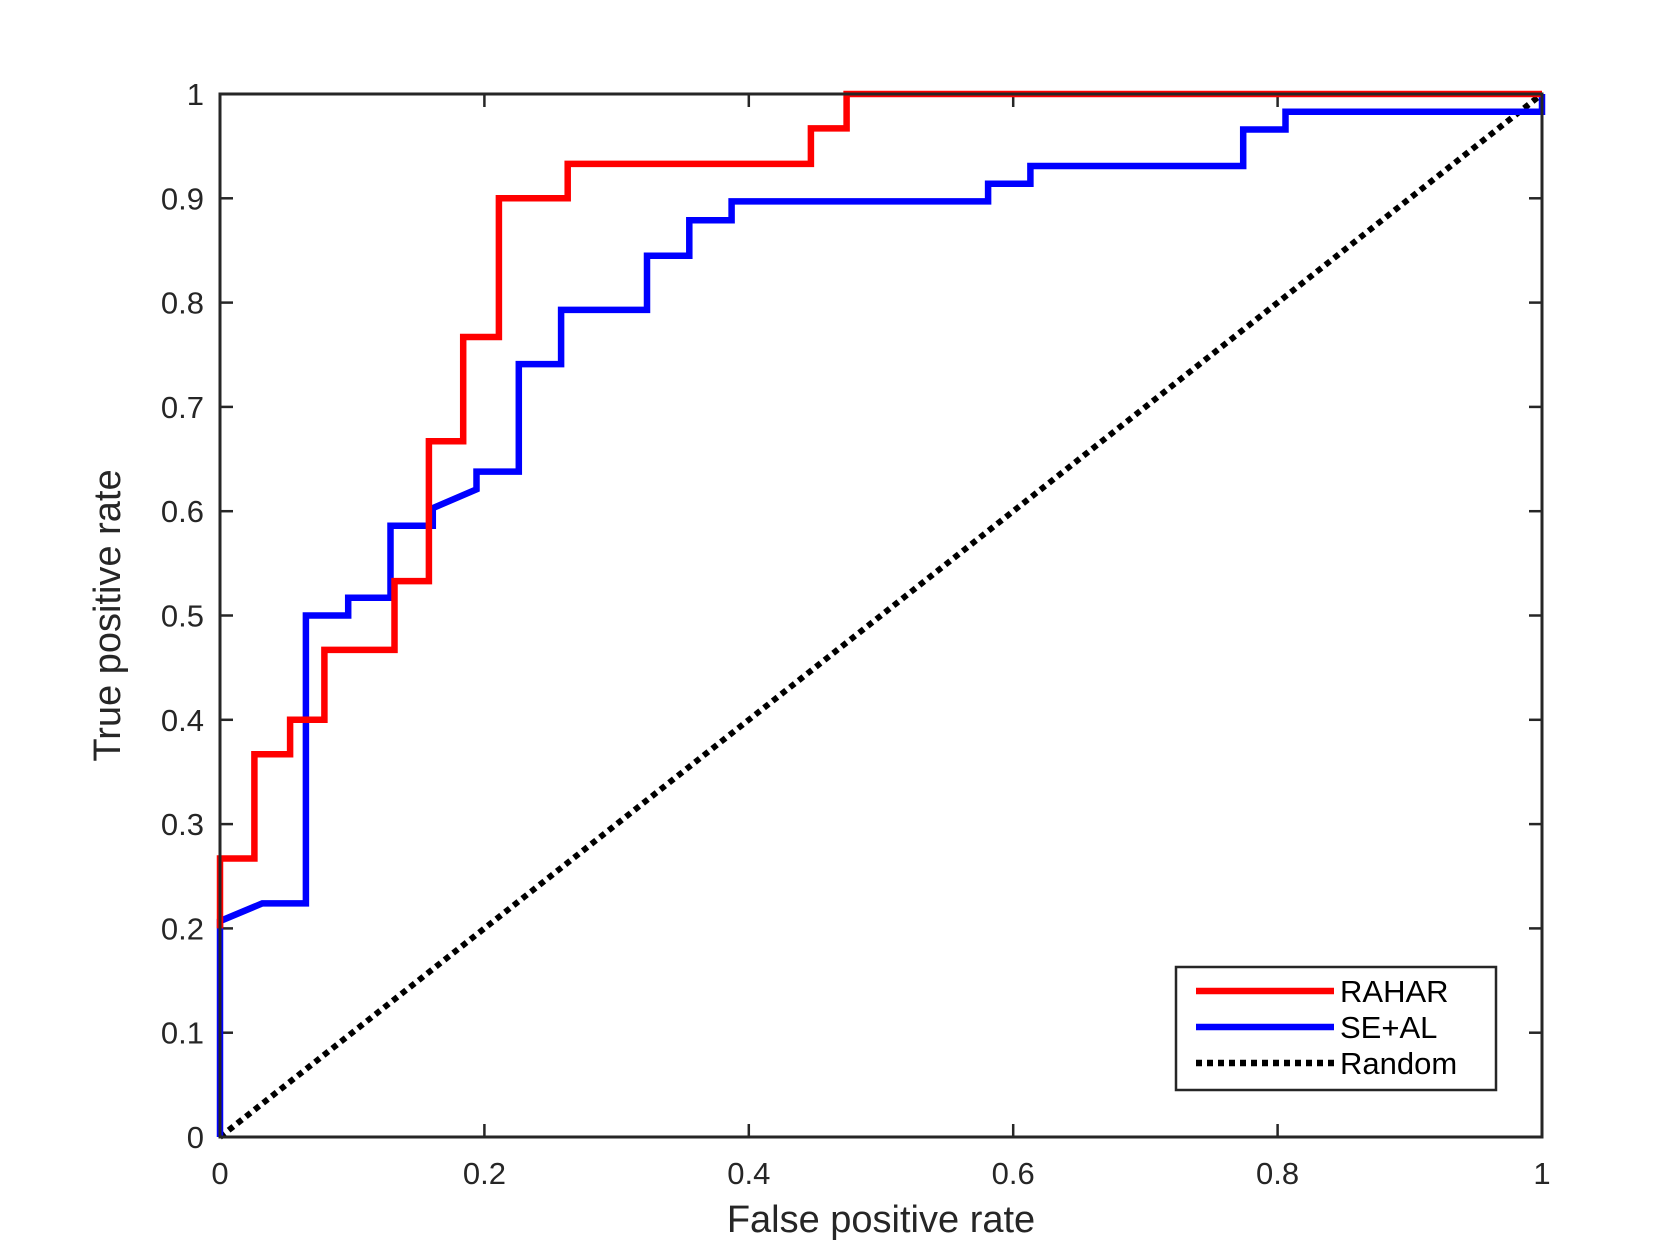  I want to click on x-tick-label: 0.4, so click(748, 1173).